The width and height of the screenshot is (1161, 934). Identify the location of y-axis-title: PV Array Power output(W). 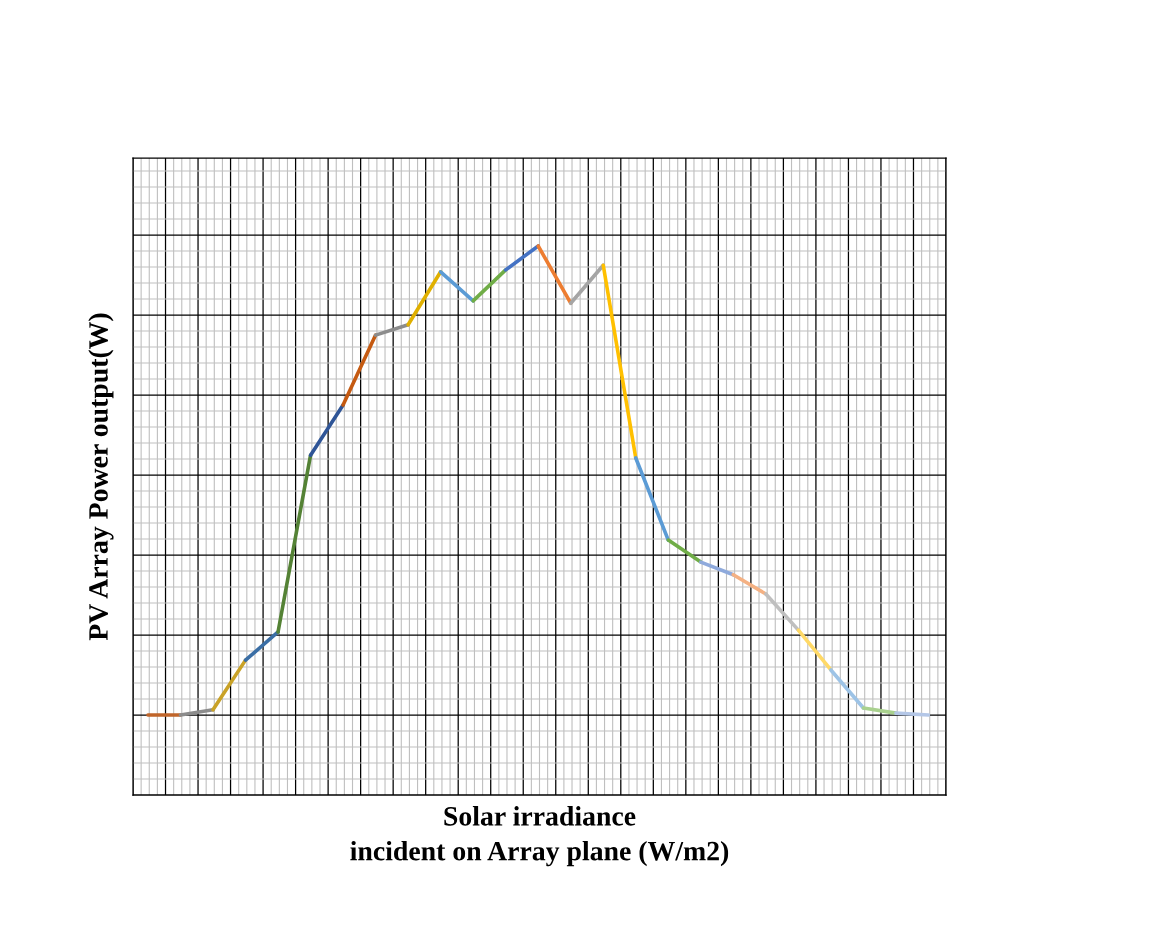
(101, 477).